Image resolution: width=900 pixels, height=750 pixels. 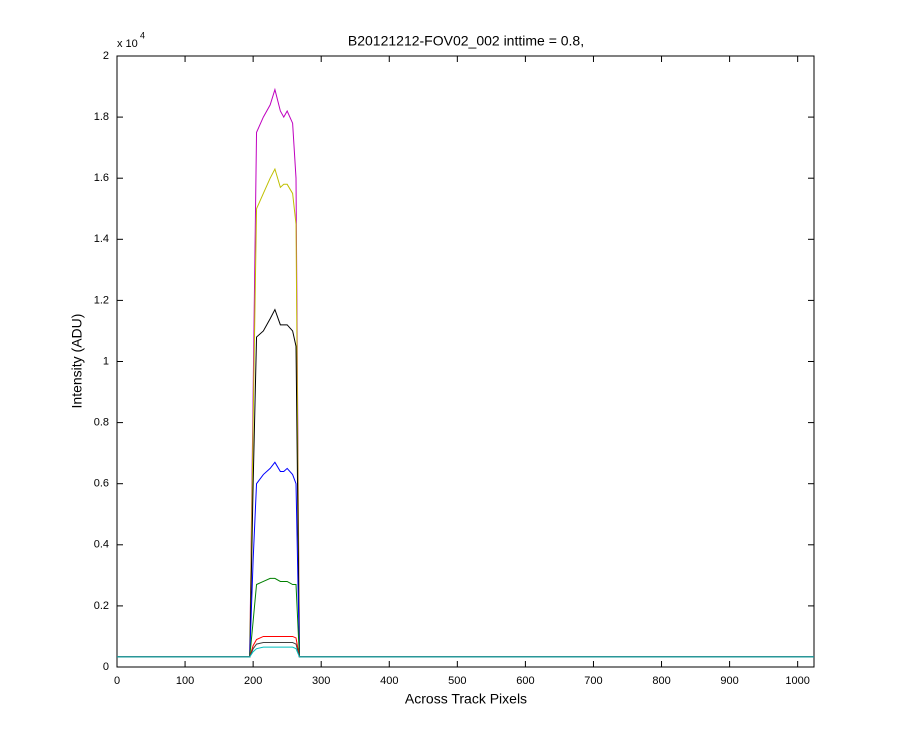 I want to click on x-axis-label: Across Track Pixels, so click(x=466, y=699).